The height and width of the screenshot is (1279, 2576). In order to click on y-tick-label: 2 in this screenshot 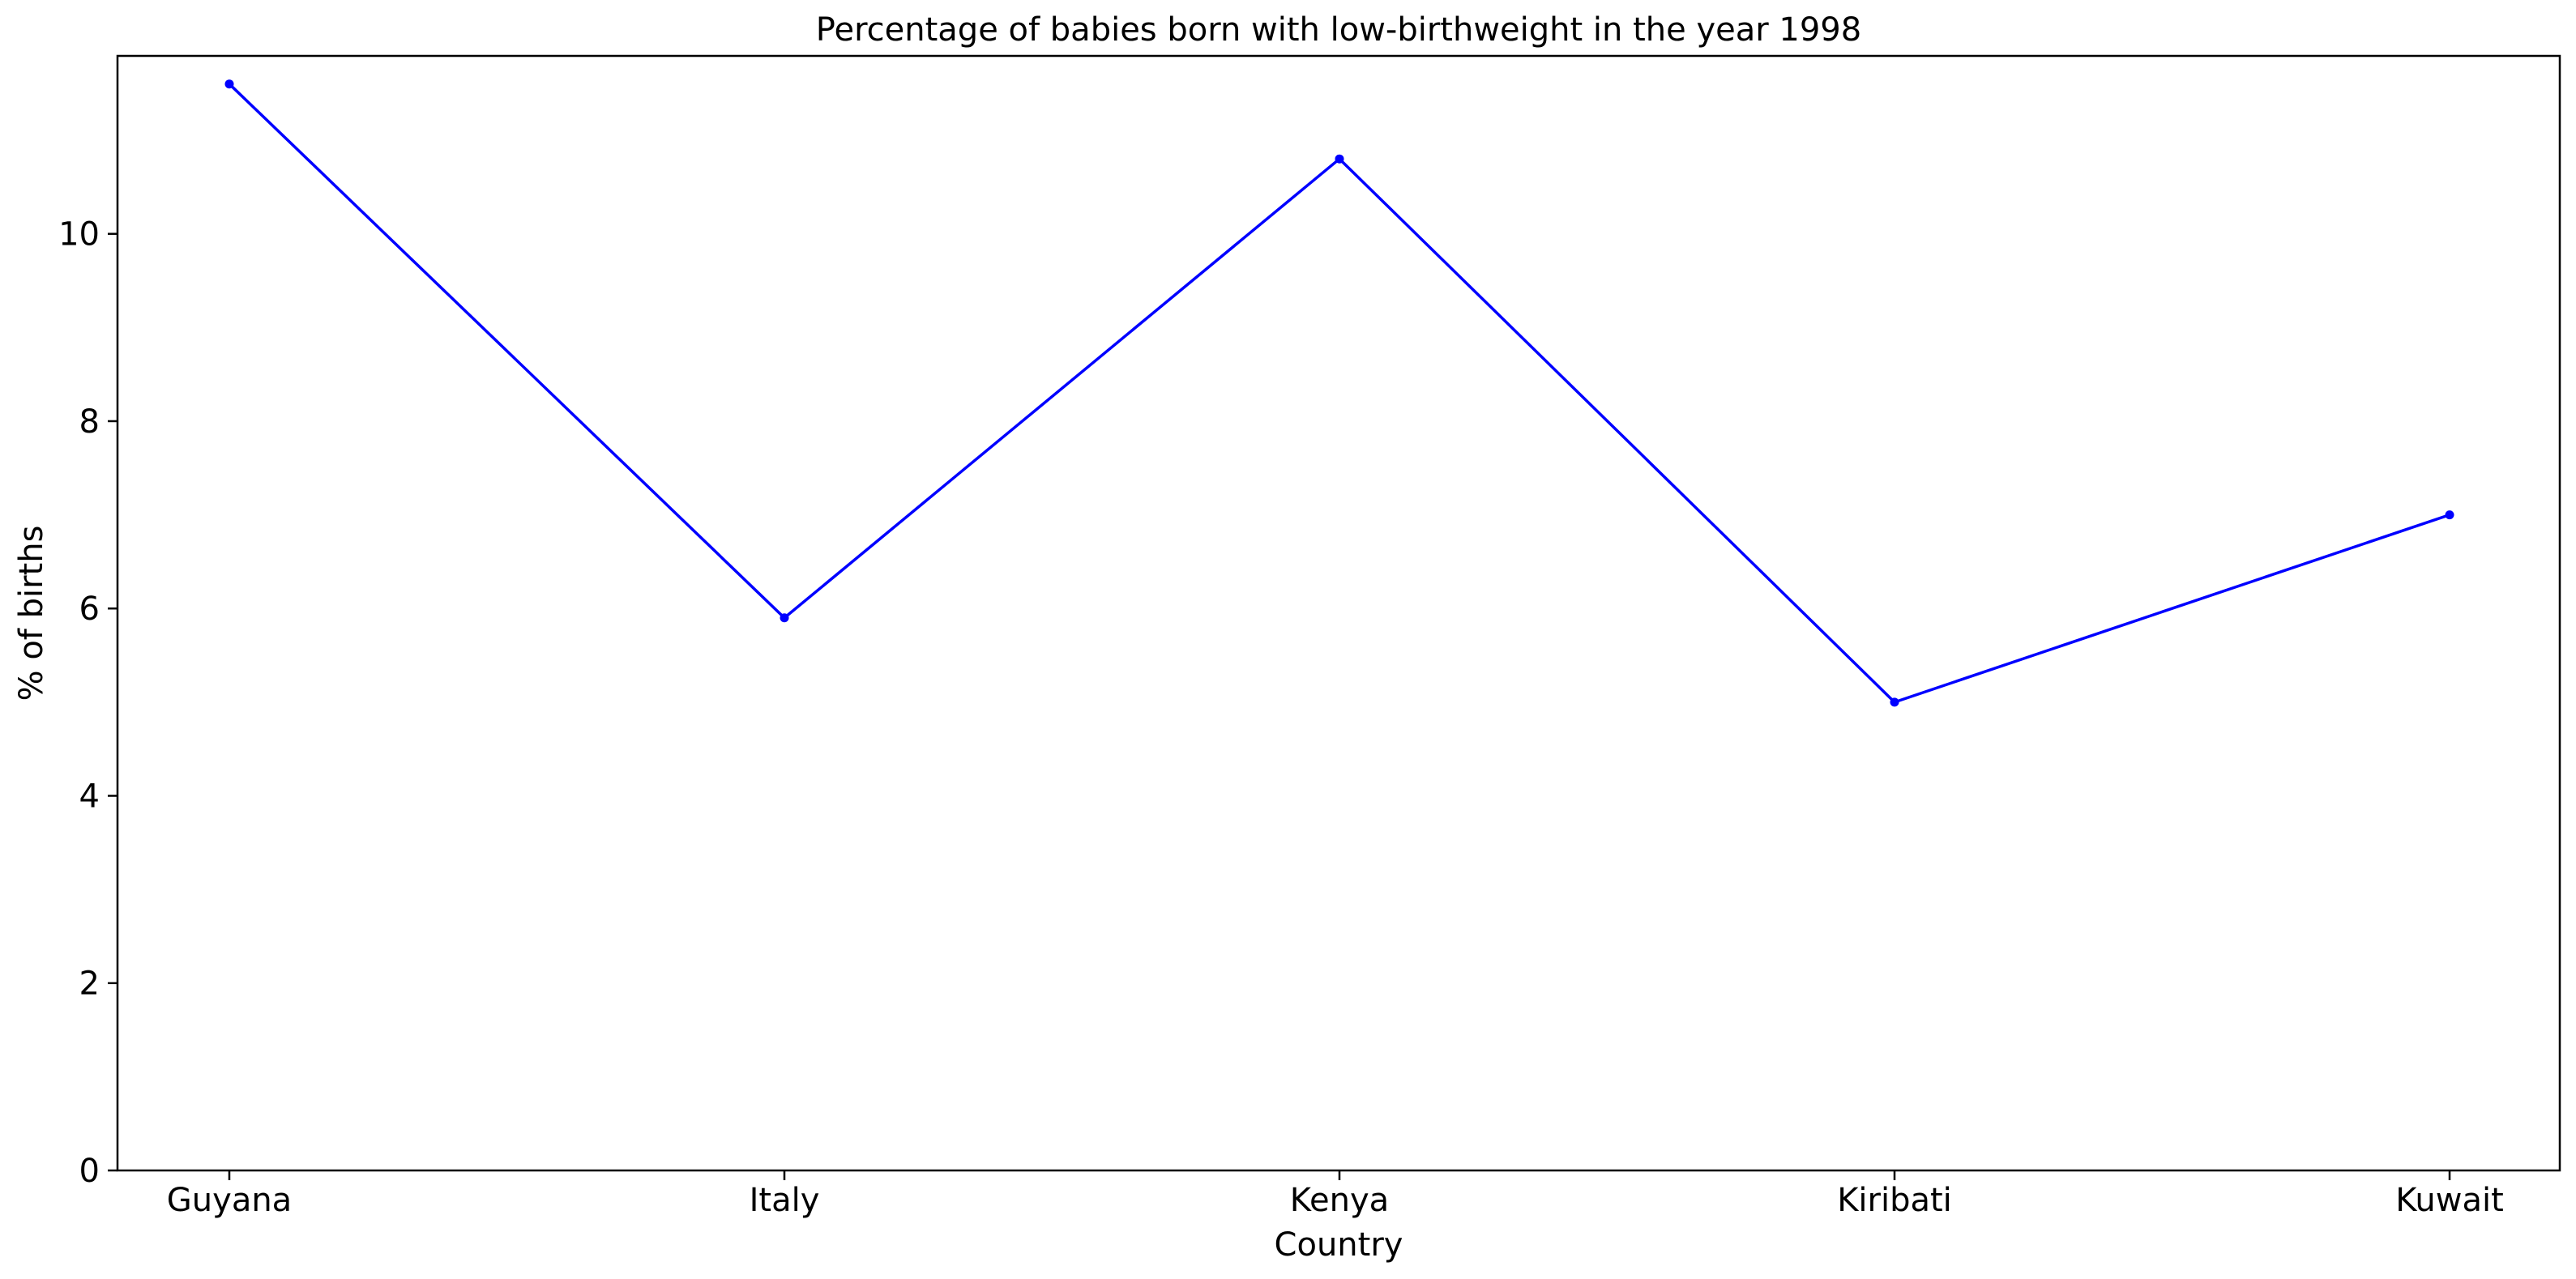, I will do `click(89, 984)`.